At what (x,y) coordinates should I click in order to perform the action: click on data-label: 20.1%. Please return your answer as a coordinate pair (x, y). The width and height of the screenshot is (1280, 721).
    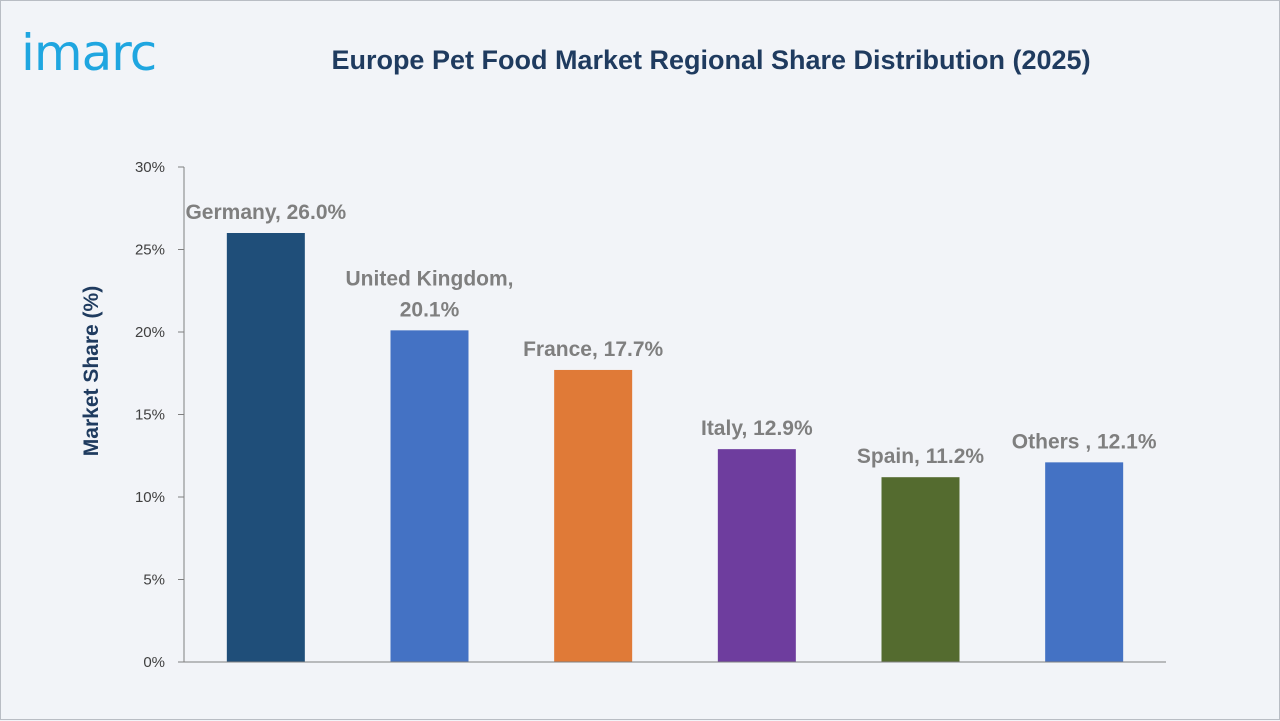
    Looking at the image, I should click on (430, 309).